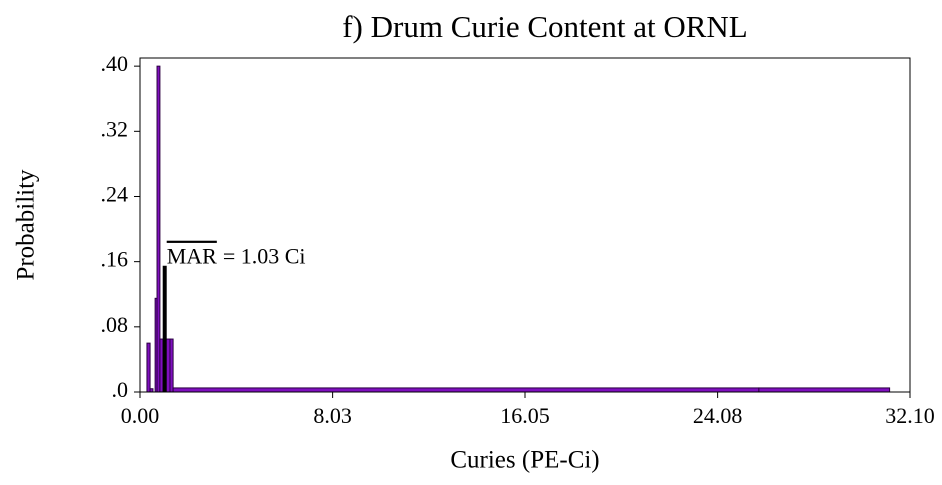 This screenshot has height=485, width=942. Describe the element at coordinates (910, 415) in the screenshot. I see `x-tick-label: 32.10` at that location.